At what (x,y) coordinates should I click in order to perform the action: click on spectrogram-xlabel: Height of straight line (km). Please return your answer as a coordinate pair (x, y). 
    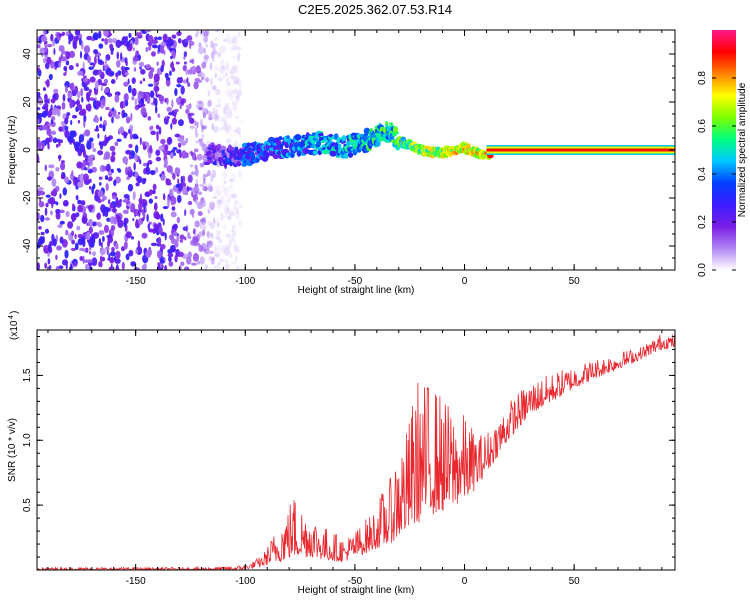
    Looking at the image, I should click on (356, 290).